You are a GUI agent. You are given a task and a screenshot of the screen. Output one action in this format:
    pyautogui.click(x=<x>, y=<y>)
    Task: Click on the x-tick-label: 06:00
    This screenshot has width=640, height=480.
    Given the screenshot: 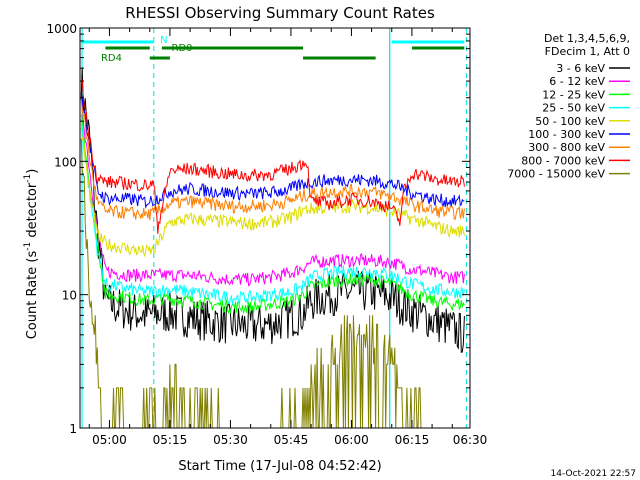 What is the action you would take?
    pyautogui.click(x=351, y=440)
    